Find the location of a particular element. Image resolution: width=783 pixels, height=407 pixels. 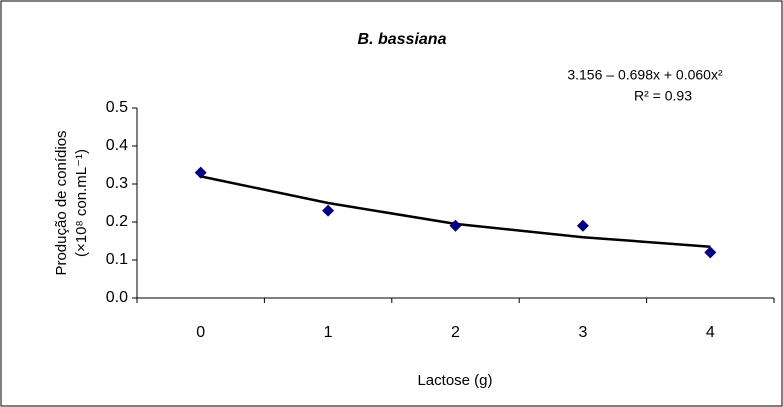

x-tick-label: 1 is located at coordinates (328, 332).